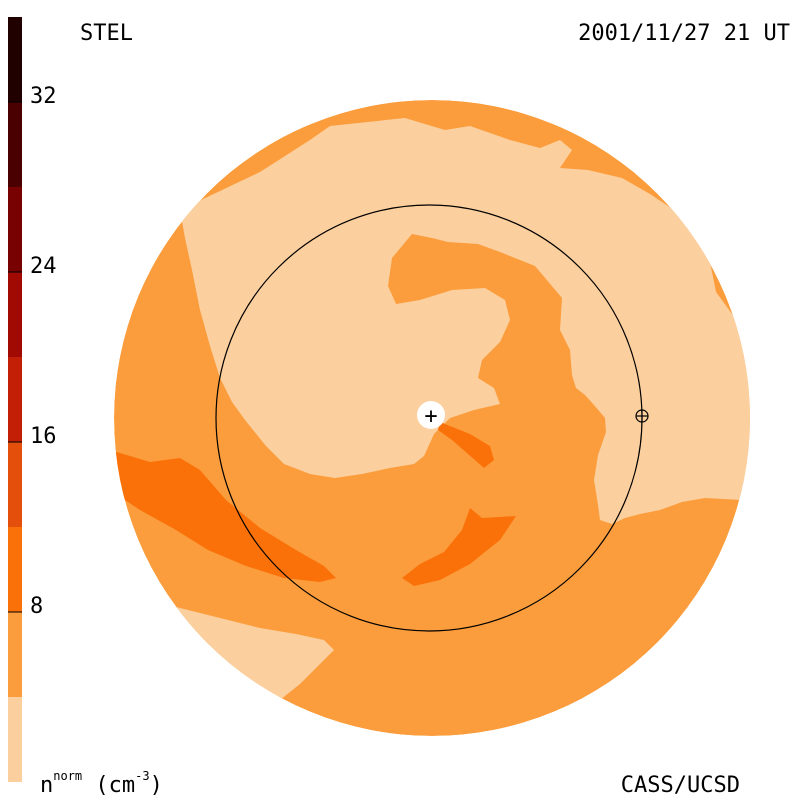 This screenshot has width=800, height=800. I want to click on observatory-label: STEL, so click(106, 33).